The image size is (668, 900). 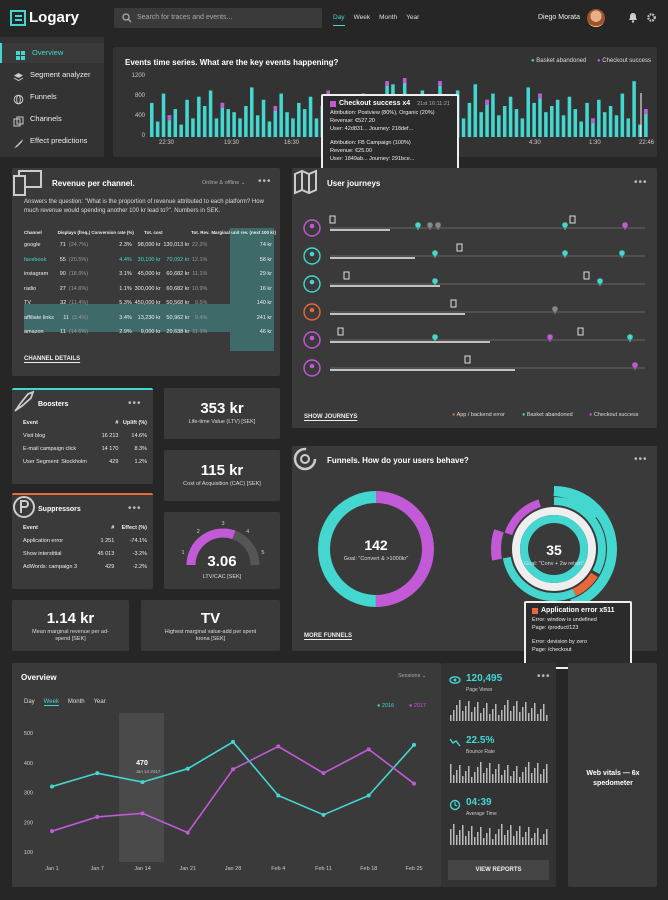 I want to click on funnel-right-core, so click(x=554, y=549).